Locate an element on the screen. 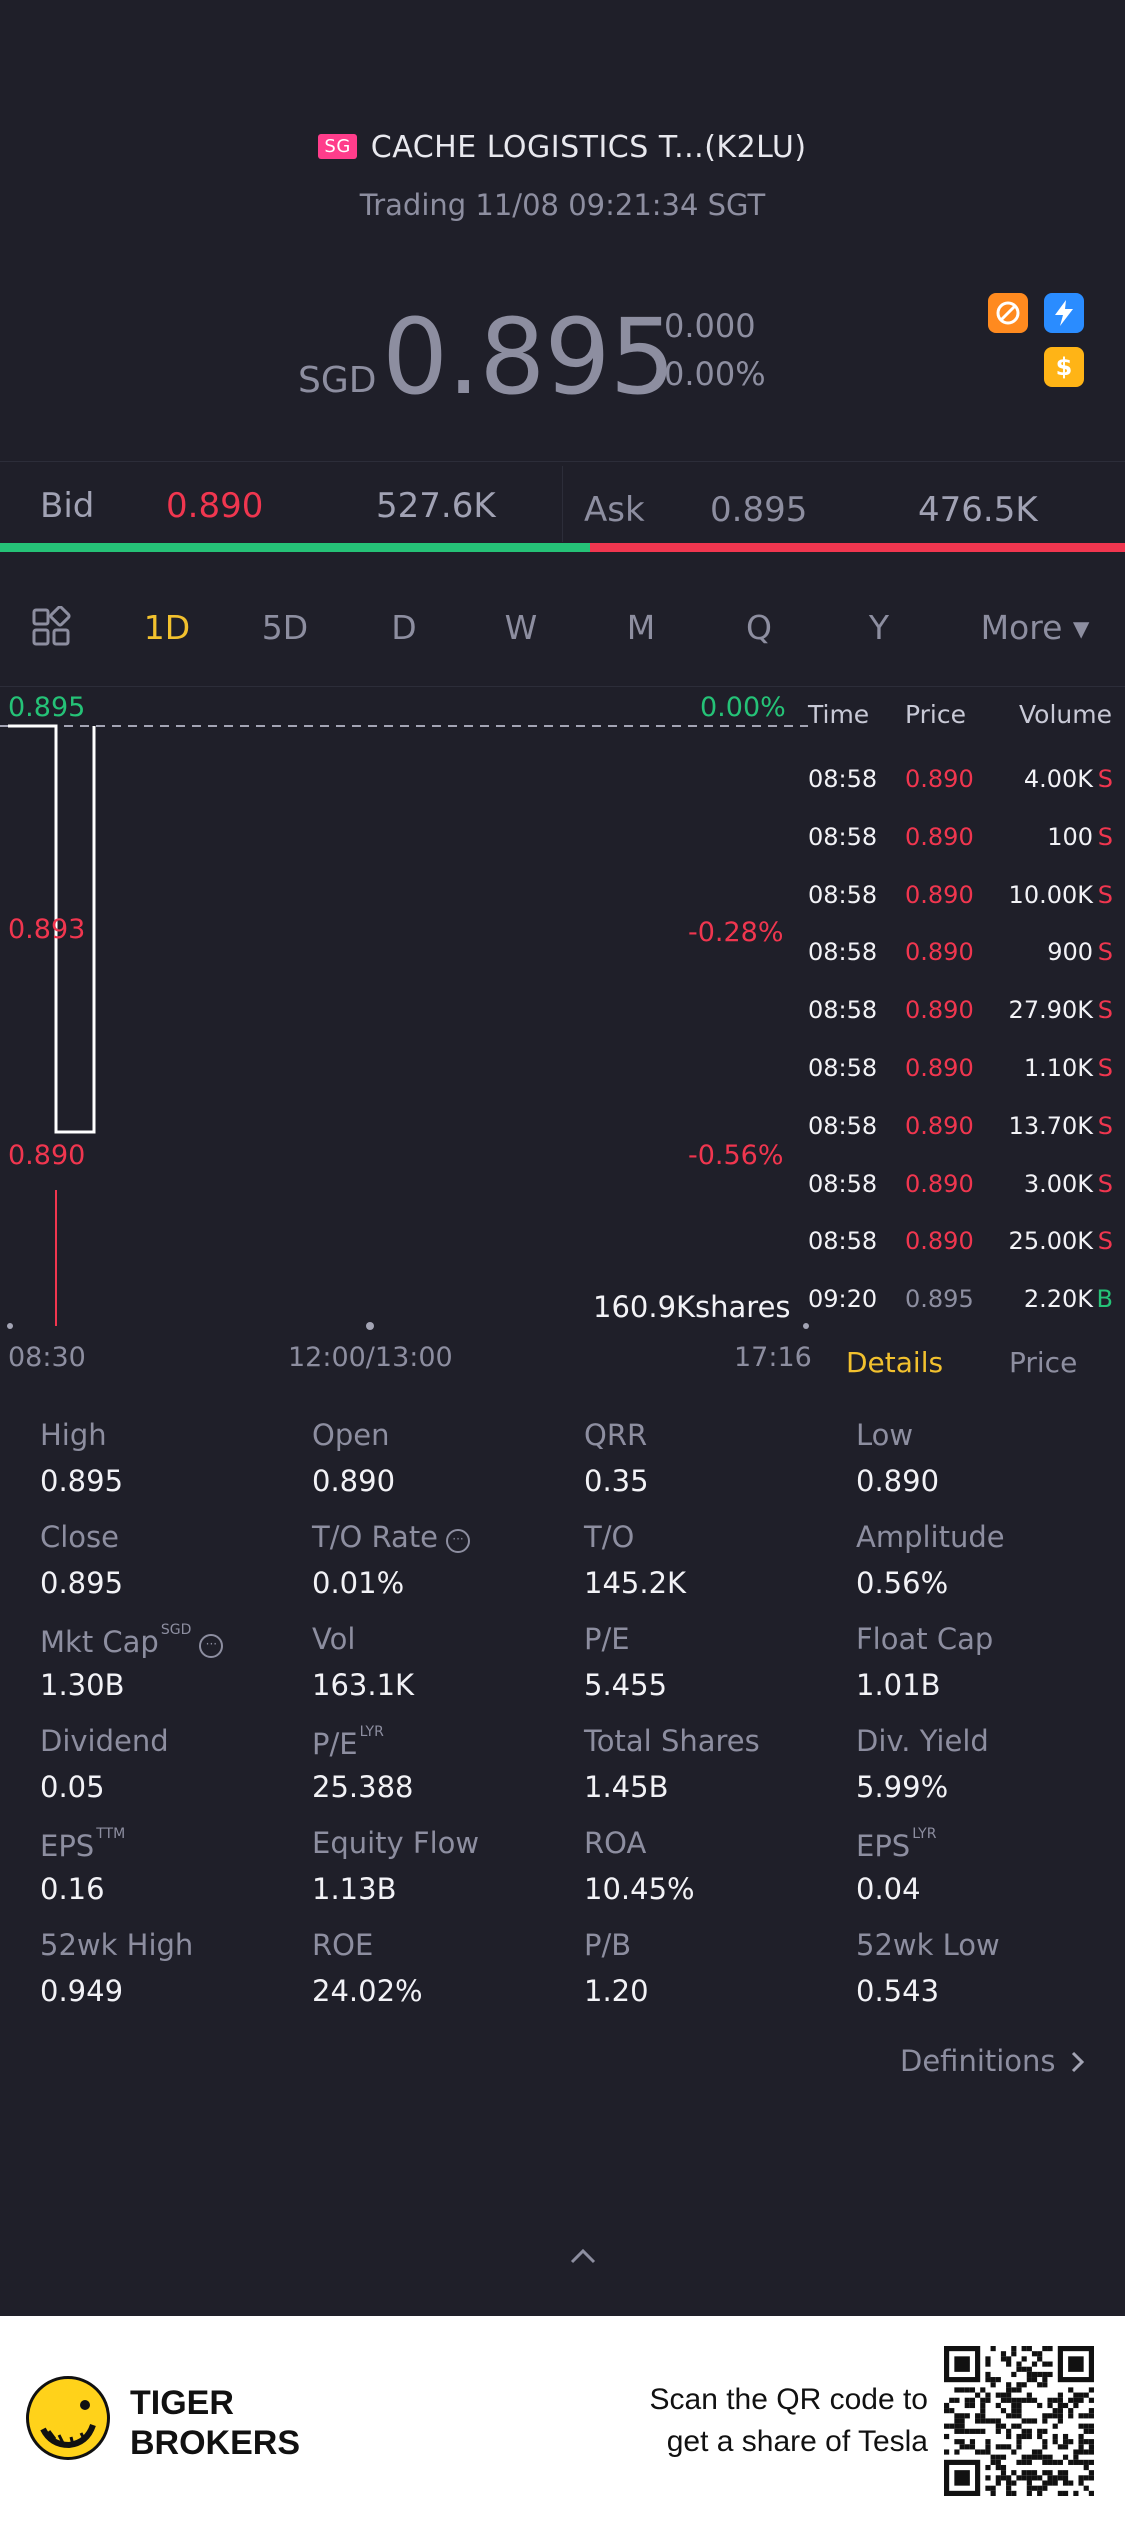 The height and width of the screenshot is (2527, 1125). stat-label-text: T/O is located at coordinates (609, 1537).